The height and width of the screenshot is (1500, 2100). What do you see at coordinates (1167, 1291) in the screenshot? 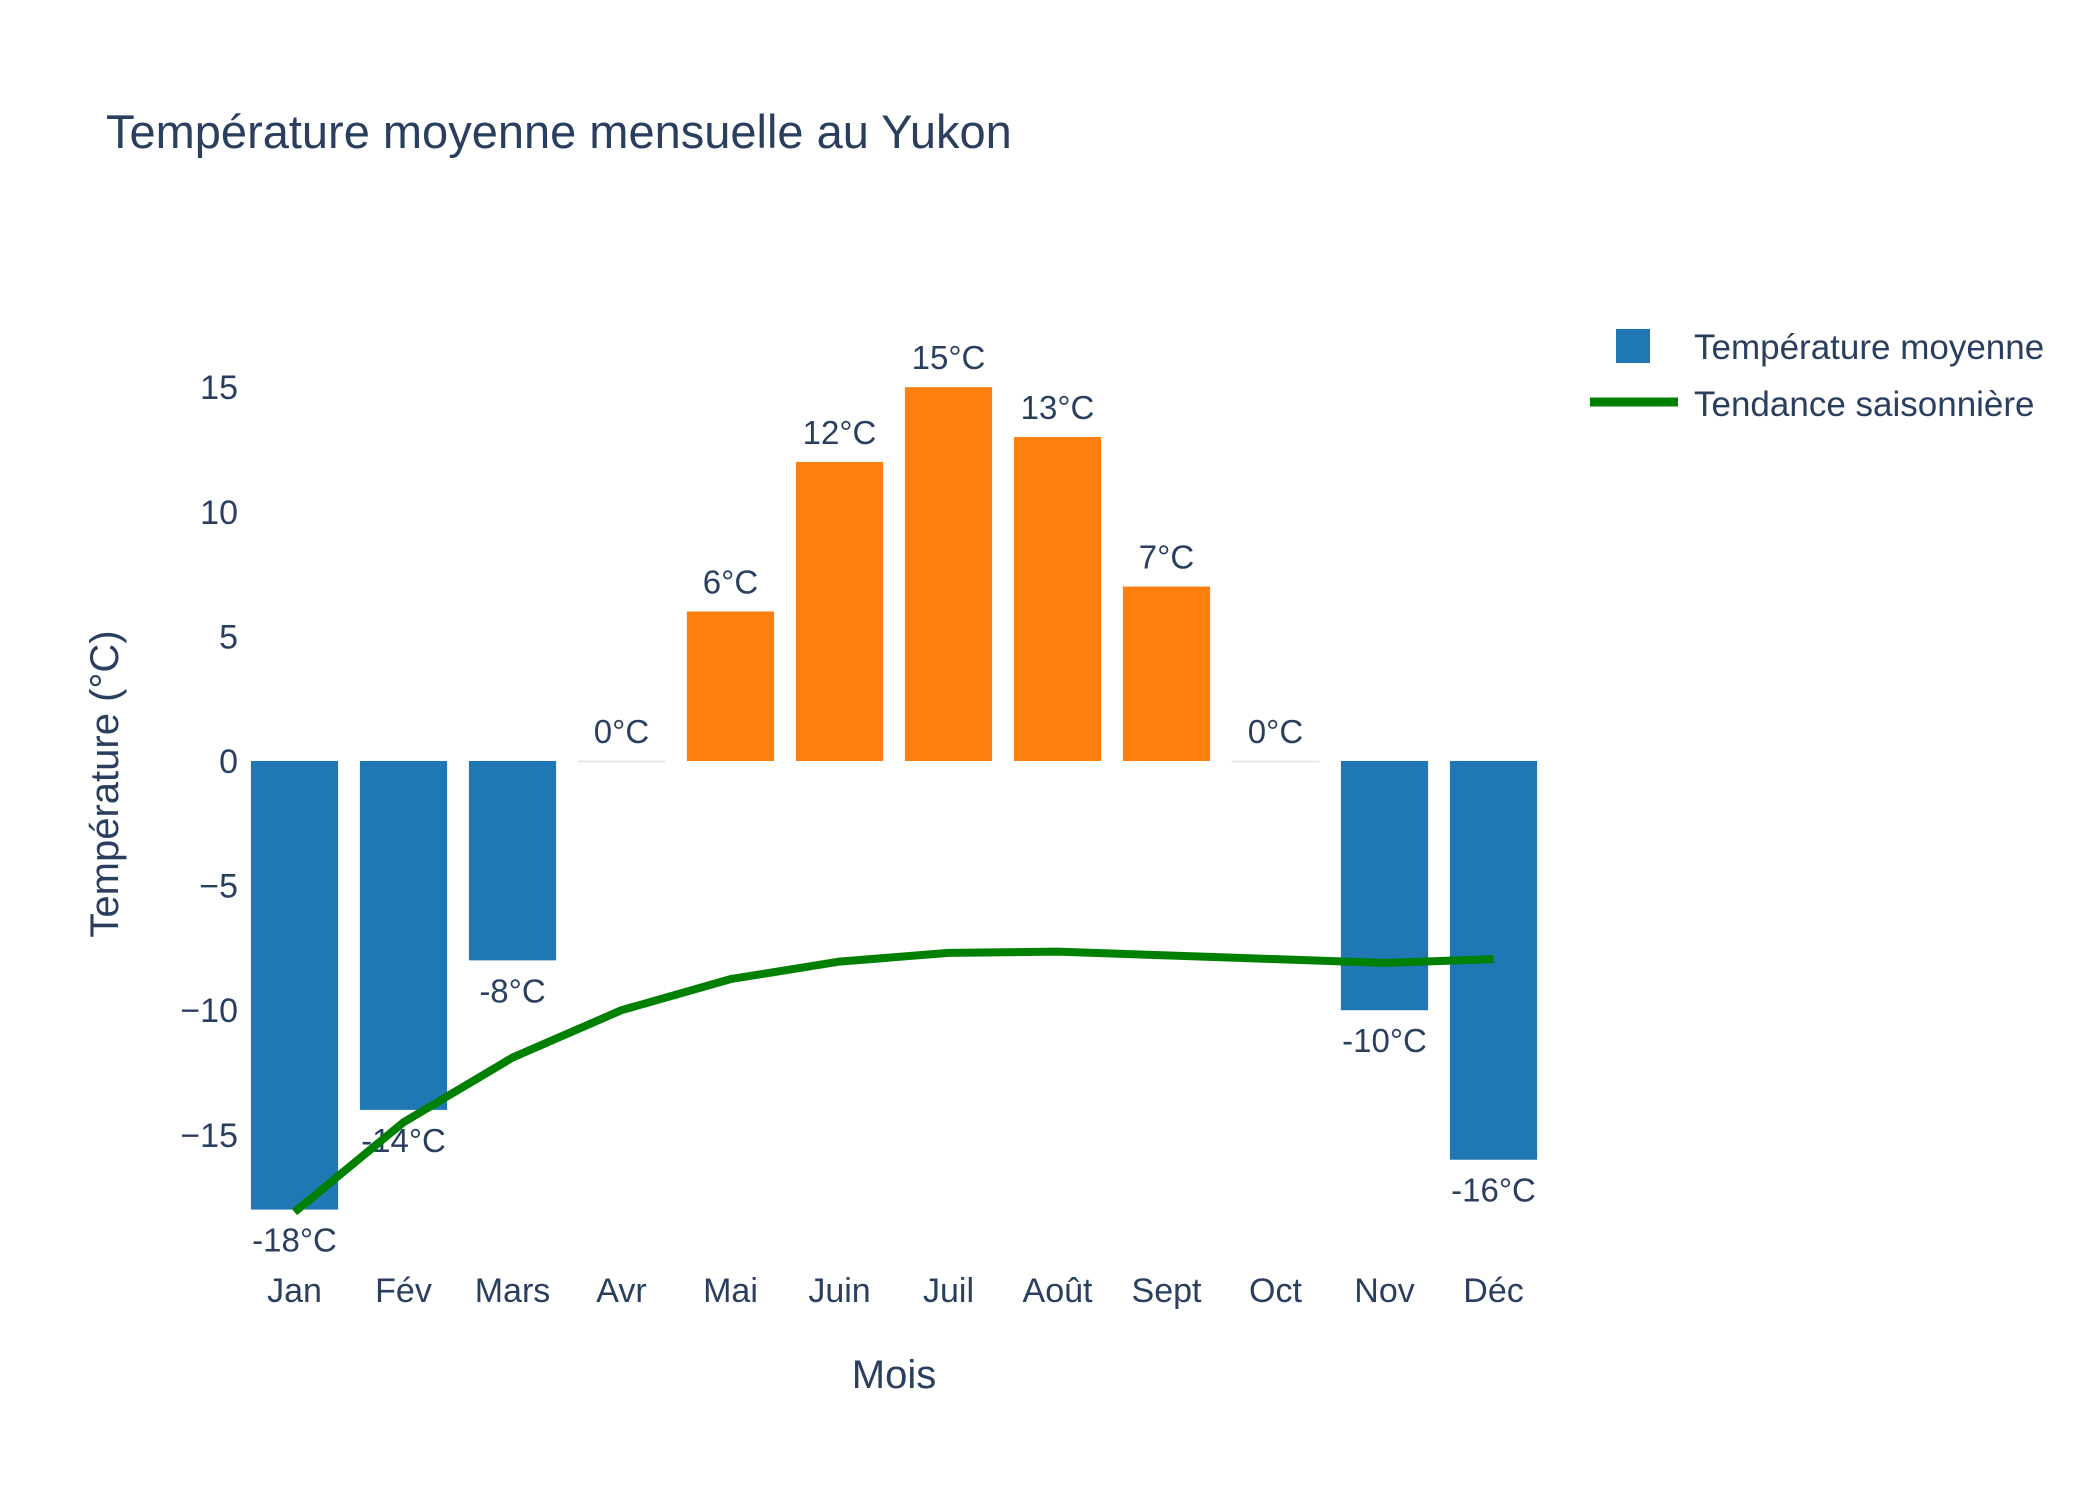
I see `x-tick-label: Sept` at bounding box center [1167, 1291].